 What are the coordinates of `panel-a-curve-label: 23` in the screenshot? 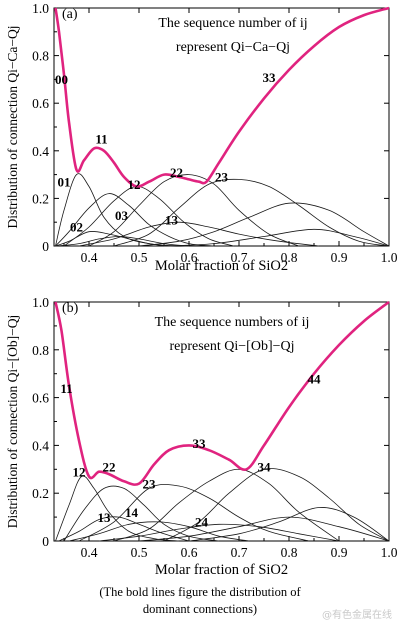 It's located at (222, 177).